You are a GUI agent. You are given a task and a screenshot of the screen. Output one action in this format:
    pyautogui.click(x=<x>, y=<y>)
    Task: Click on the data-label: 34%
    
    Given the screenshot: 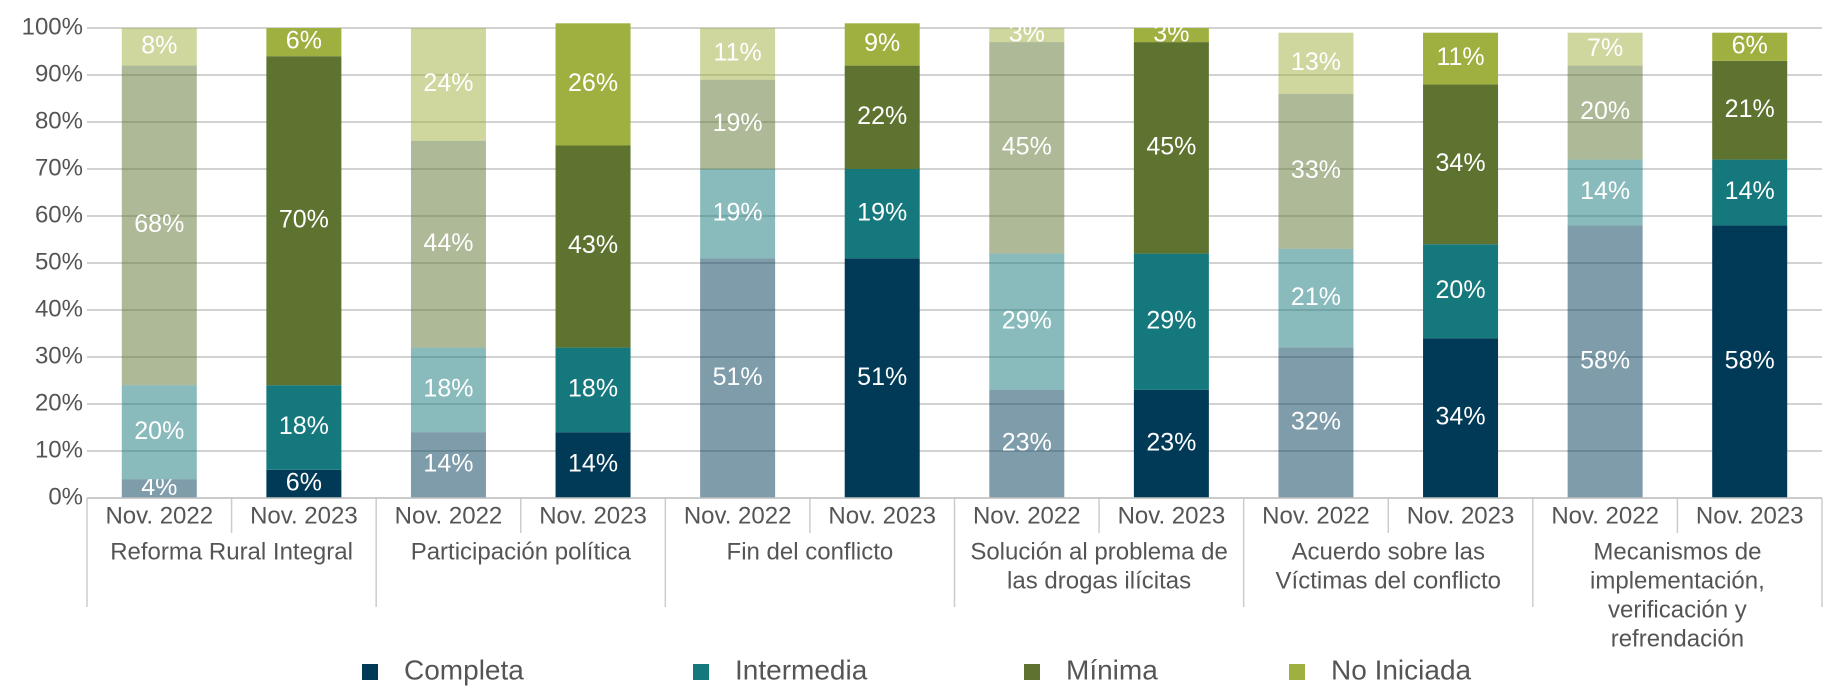 What is the action you would take?
    pyautogui.click(x=1461, y=417)
    